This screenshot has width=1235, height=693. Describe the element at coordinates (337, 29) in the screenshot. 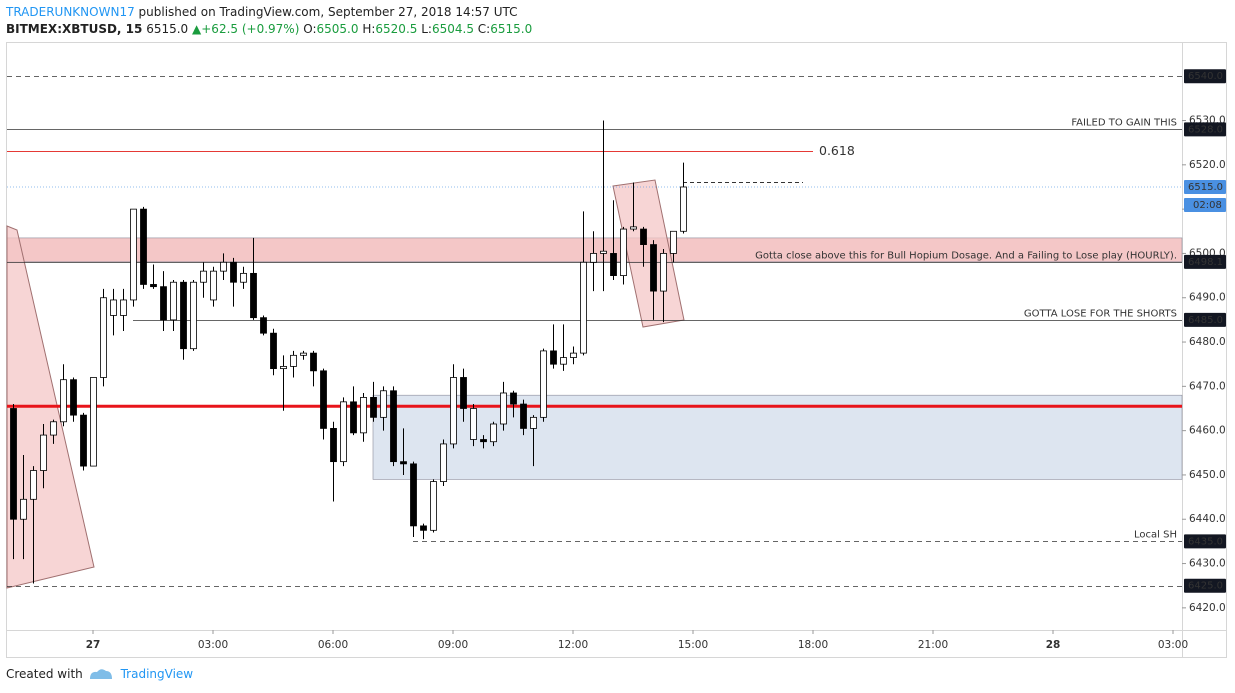

I see `ohlc-value: 6505.0` at that location.